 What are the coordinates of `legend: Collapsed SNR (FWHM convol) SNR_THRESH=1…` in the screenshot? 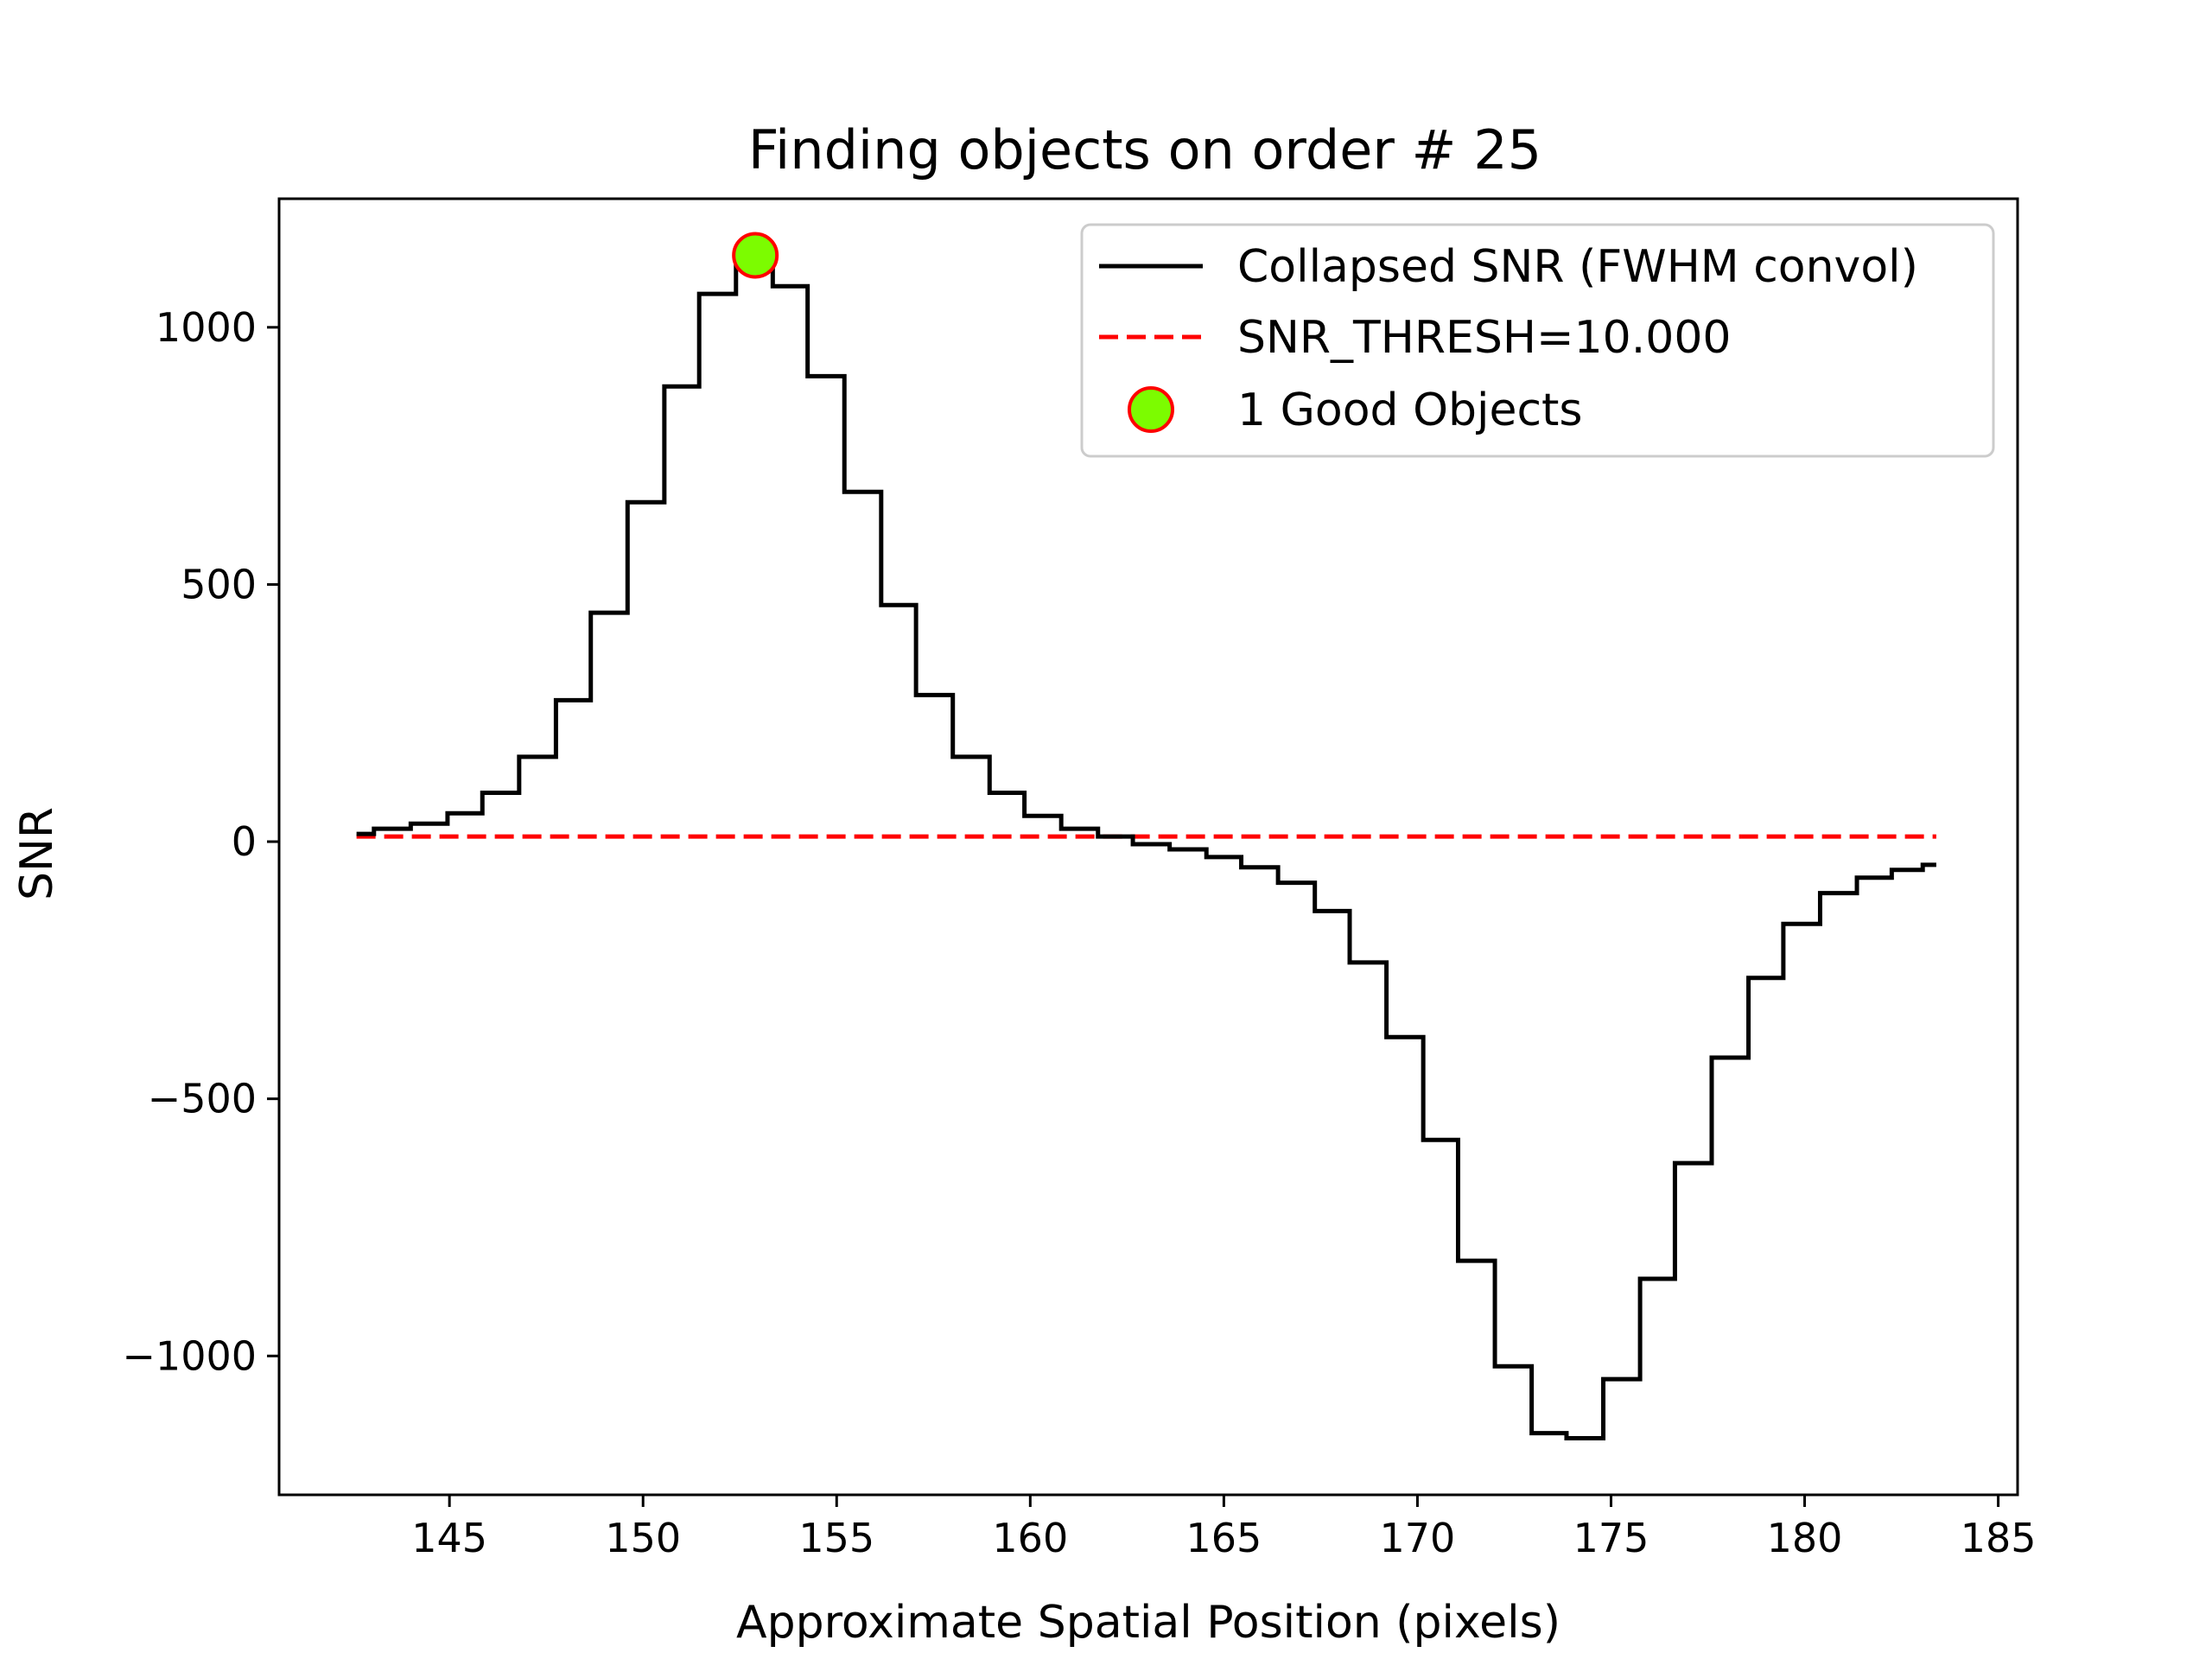 It's located at (1537, 340).